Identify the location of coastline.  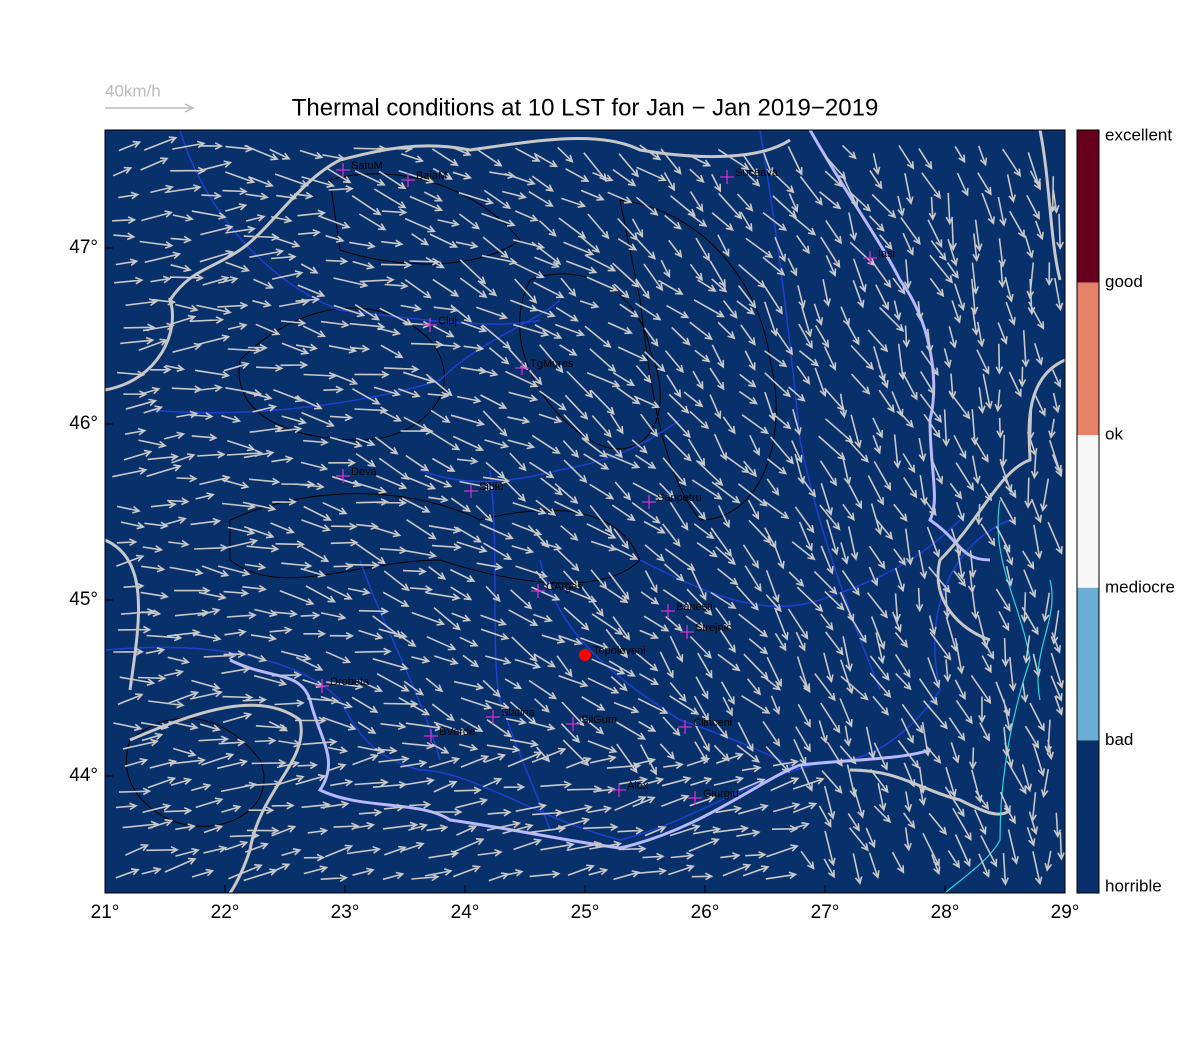
(998, 696).